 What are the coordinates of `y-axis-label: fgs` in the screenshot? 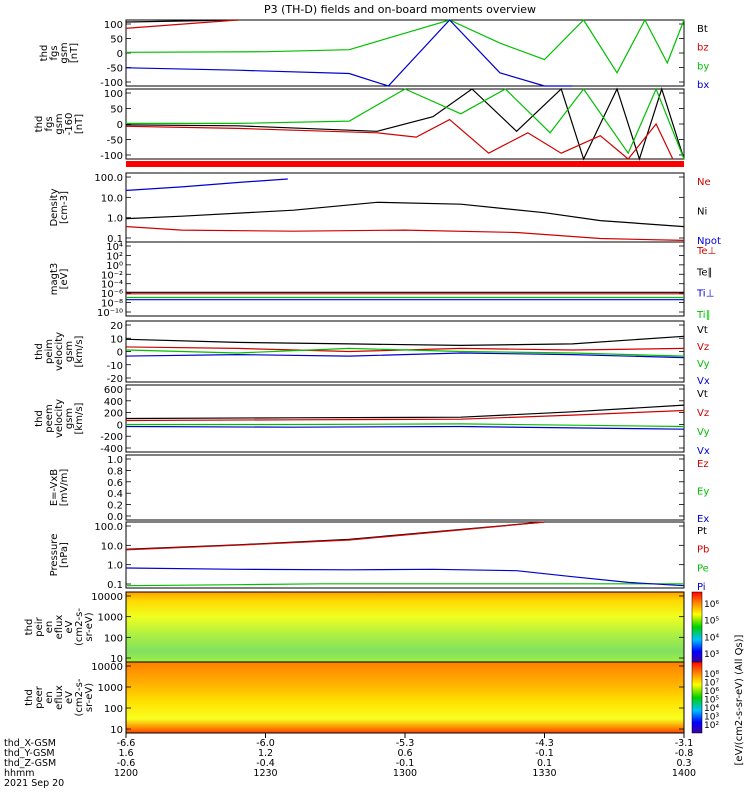 It's located at (54, 52).